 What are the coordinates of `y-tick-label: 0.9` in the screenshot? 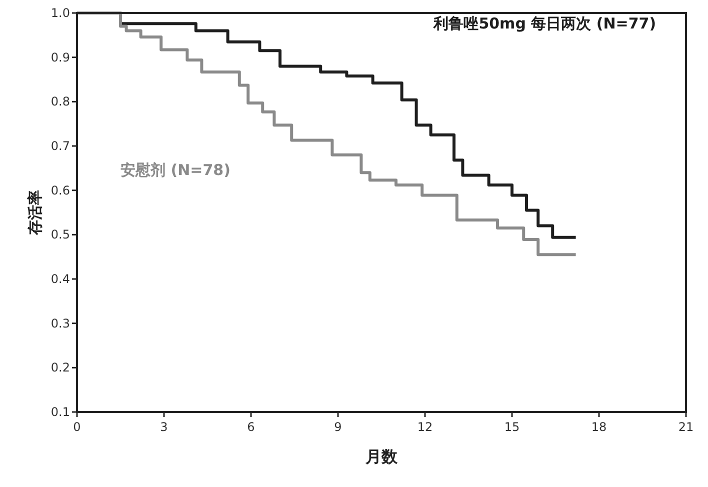 It's located at (60, 57).